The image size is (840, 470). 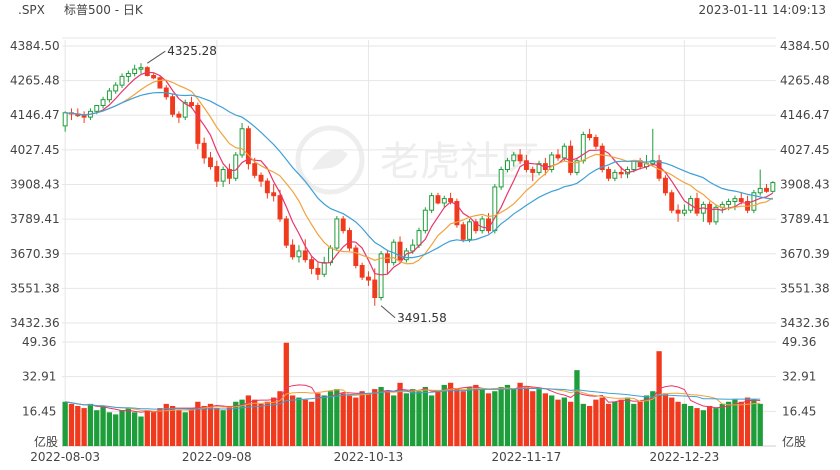 I want to click on high-pointer, so click(x=156, y=57).